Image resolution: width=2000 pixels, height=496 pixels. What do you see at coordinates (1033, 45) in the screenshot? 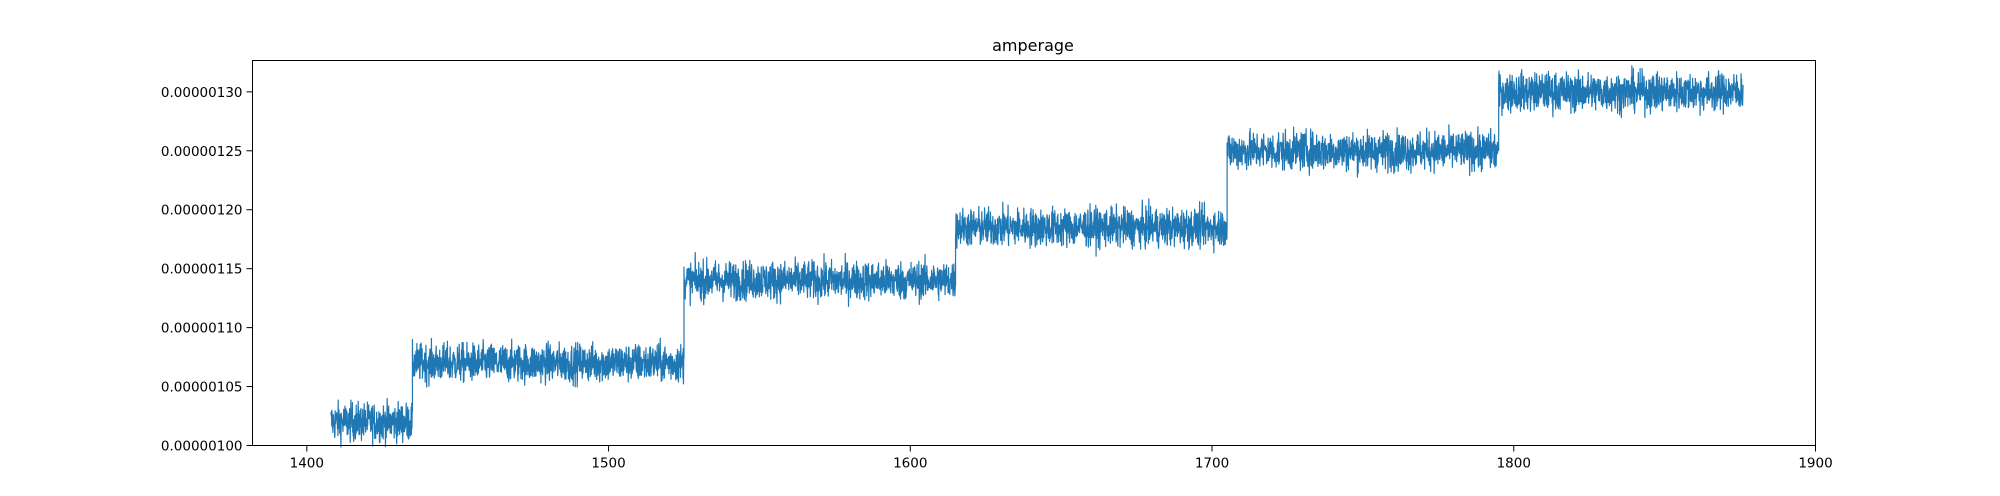
I see `chart-title: amperage` at bounding box center [1033, 45].